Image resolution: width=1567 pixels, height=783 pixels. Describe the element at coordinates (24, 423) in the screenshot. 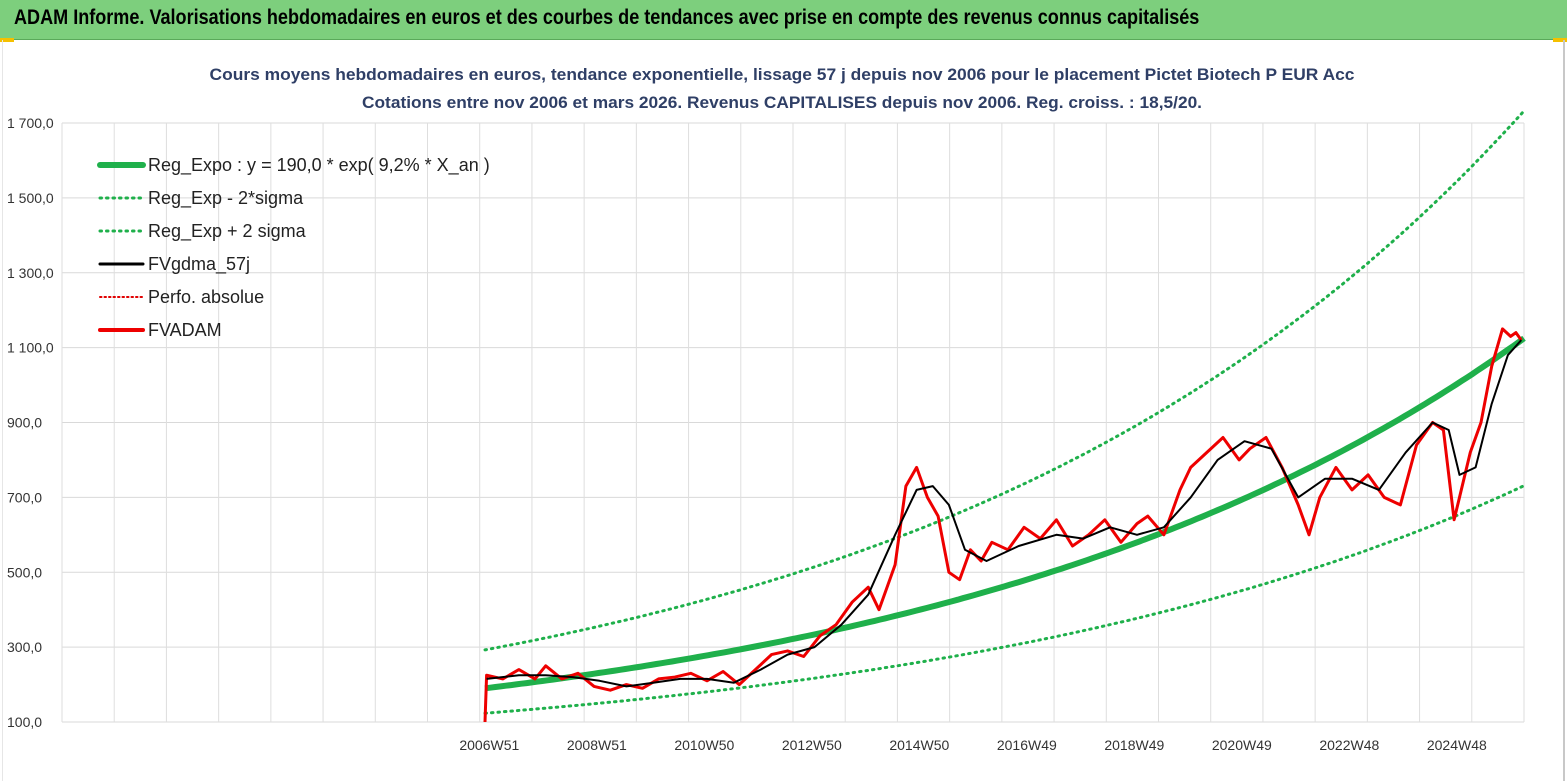

I see `y-tick-label: 900,0` at that location.